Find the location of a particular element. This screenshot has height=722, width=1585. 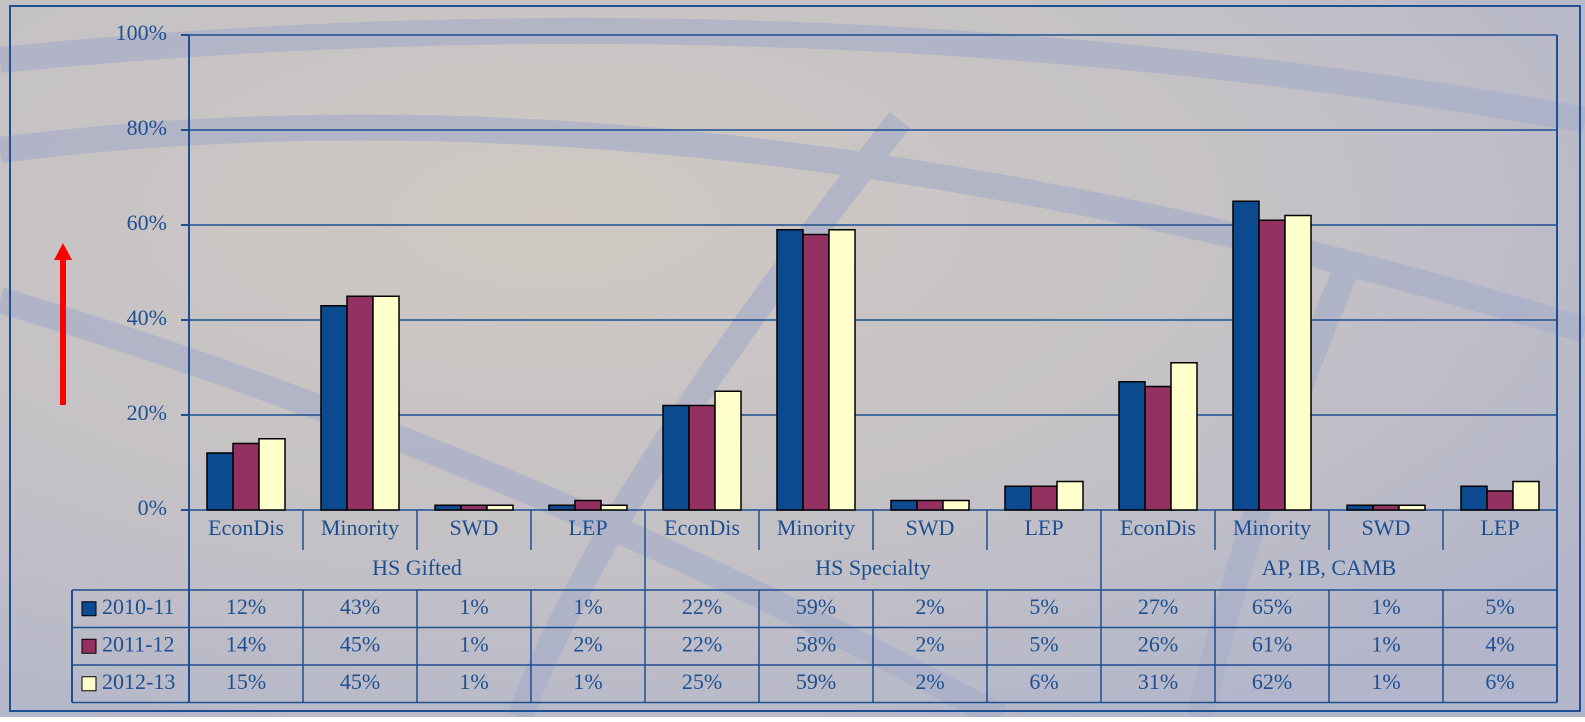

legend-label: 2010-11 is located at coordinates (138, 606).